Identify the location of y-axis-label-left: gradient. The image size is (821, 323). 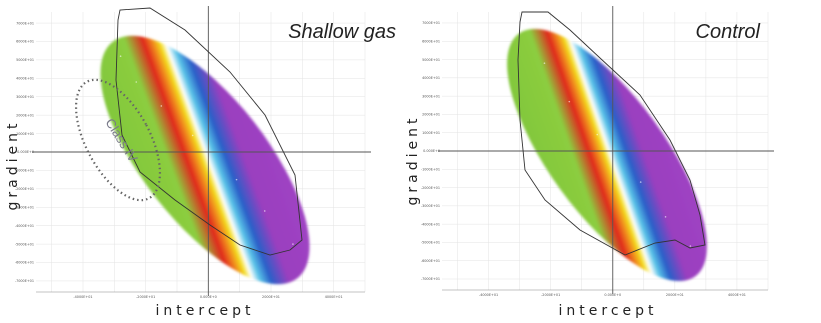
(13, 165).